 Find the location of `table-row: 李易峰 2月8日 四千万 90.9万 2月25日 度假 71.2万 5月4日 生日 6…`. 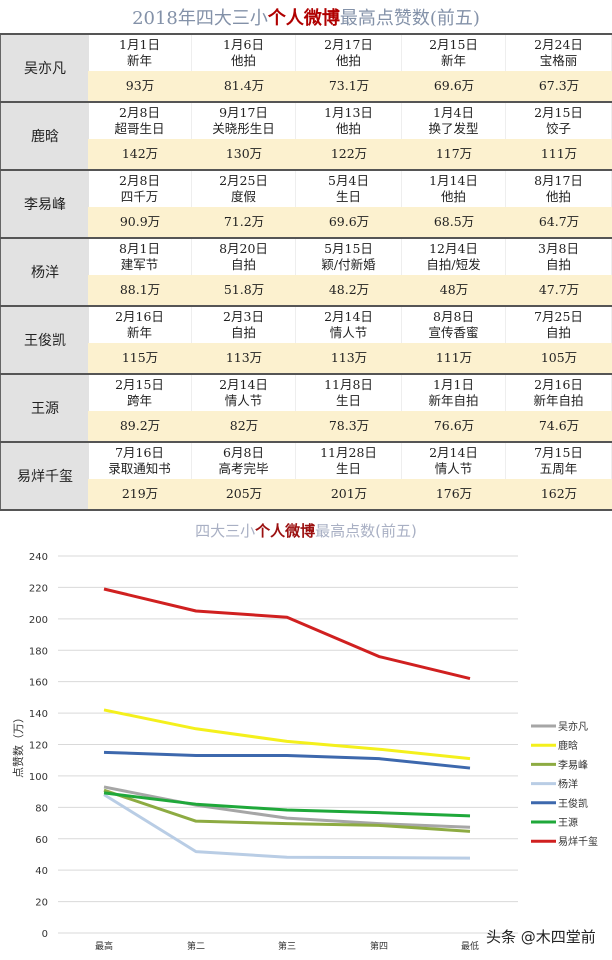

table-row: 李易峰 2月8日 四千万 90.9万 2月25日 度假 71.2万 5月4日 生日 6… is located at coordinates (306, 205).